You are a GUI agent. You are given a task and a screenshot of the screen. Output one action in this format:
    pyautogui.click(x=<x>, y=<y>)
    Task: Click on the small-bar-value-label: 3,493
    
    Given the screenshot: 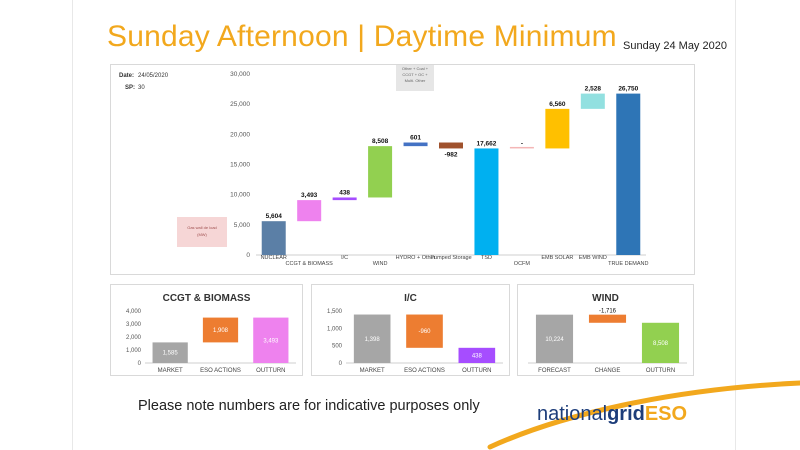 What is the action you would take?
    pyautogui.click(x=271, y=341)
    